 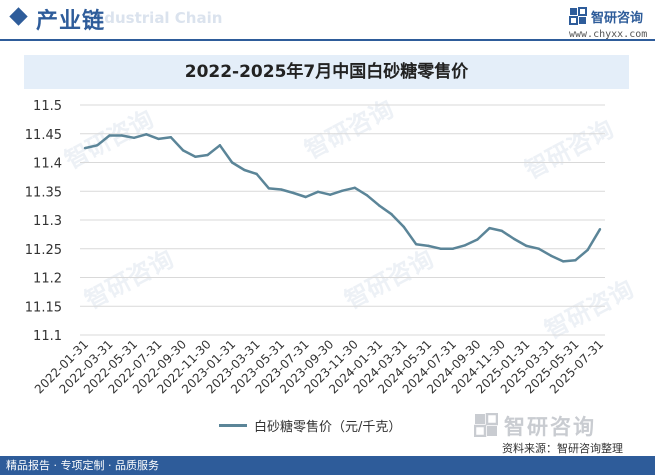 What do you see at coordinates (82, 465) in the screenshot?
I see `footer-slogan: 精品报告 · 专项定制 · 品质服务` at bounding box center [82, 465].